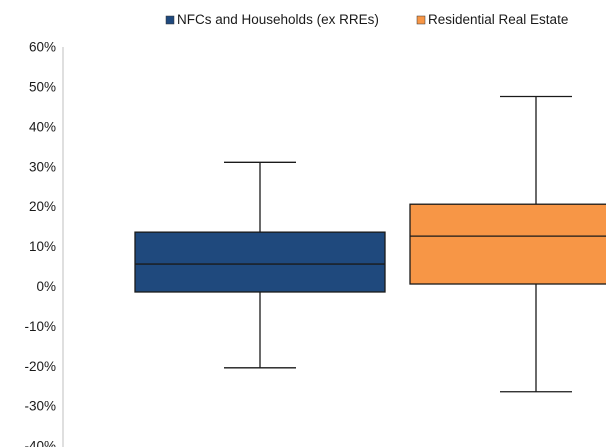 The width and height of the screenshot is (606, 447). What do you see at coordinates (42, 166) in the screenshot?
I see `y-tick-label: 30%` at bounding box center [42, 166].